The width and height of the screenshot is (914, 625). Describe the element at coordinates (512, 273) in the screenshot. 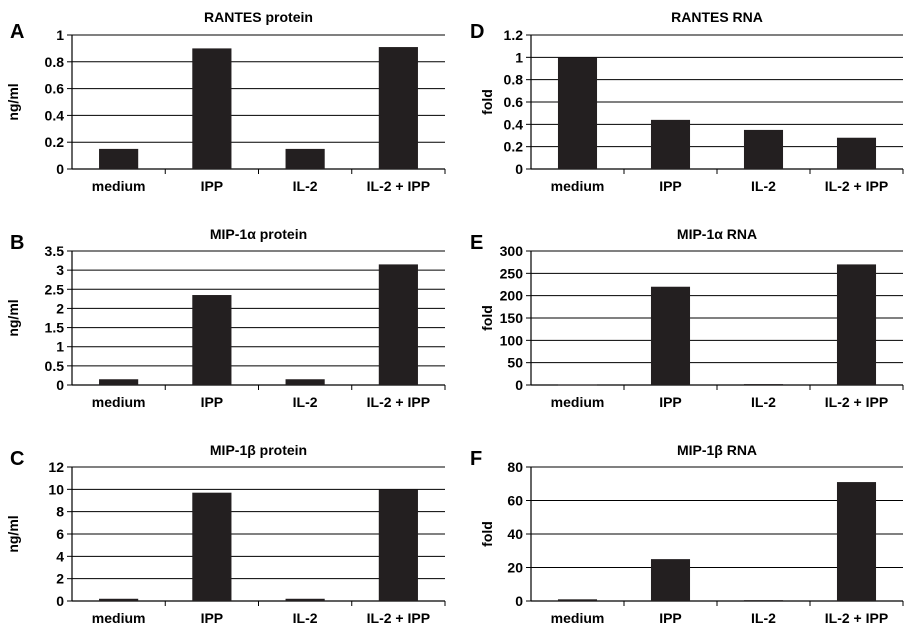

I see `y-tick-label: 250` at that location.